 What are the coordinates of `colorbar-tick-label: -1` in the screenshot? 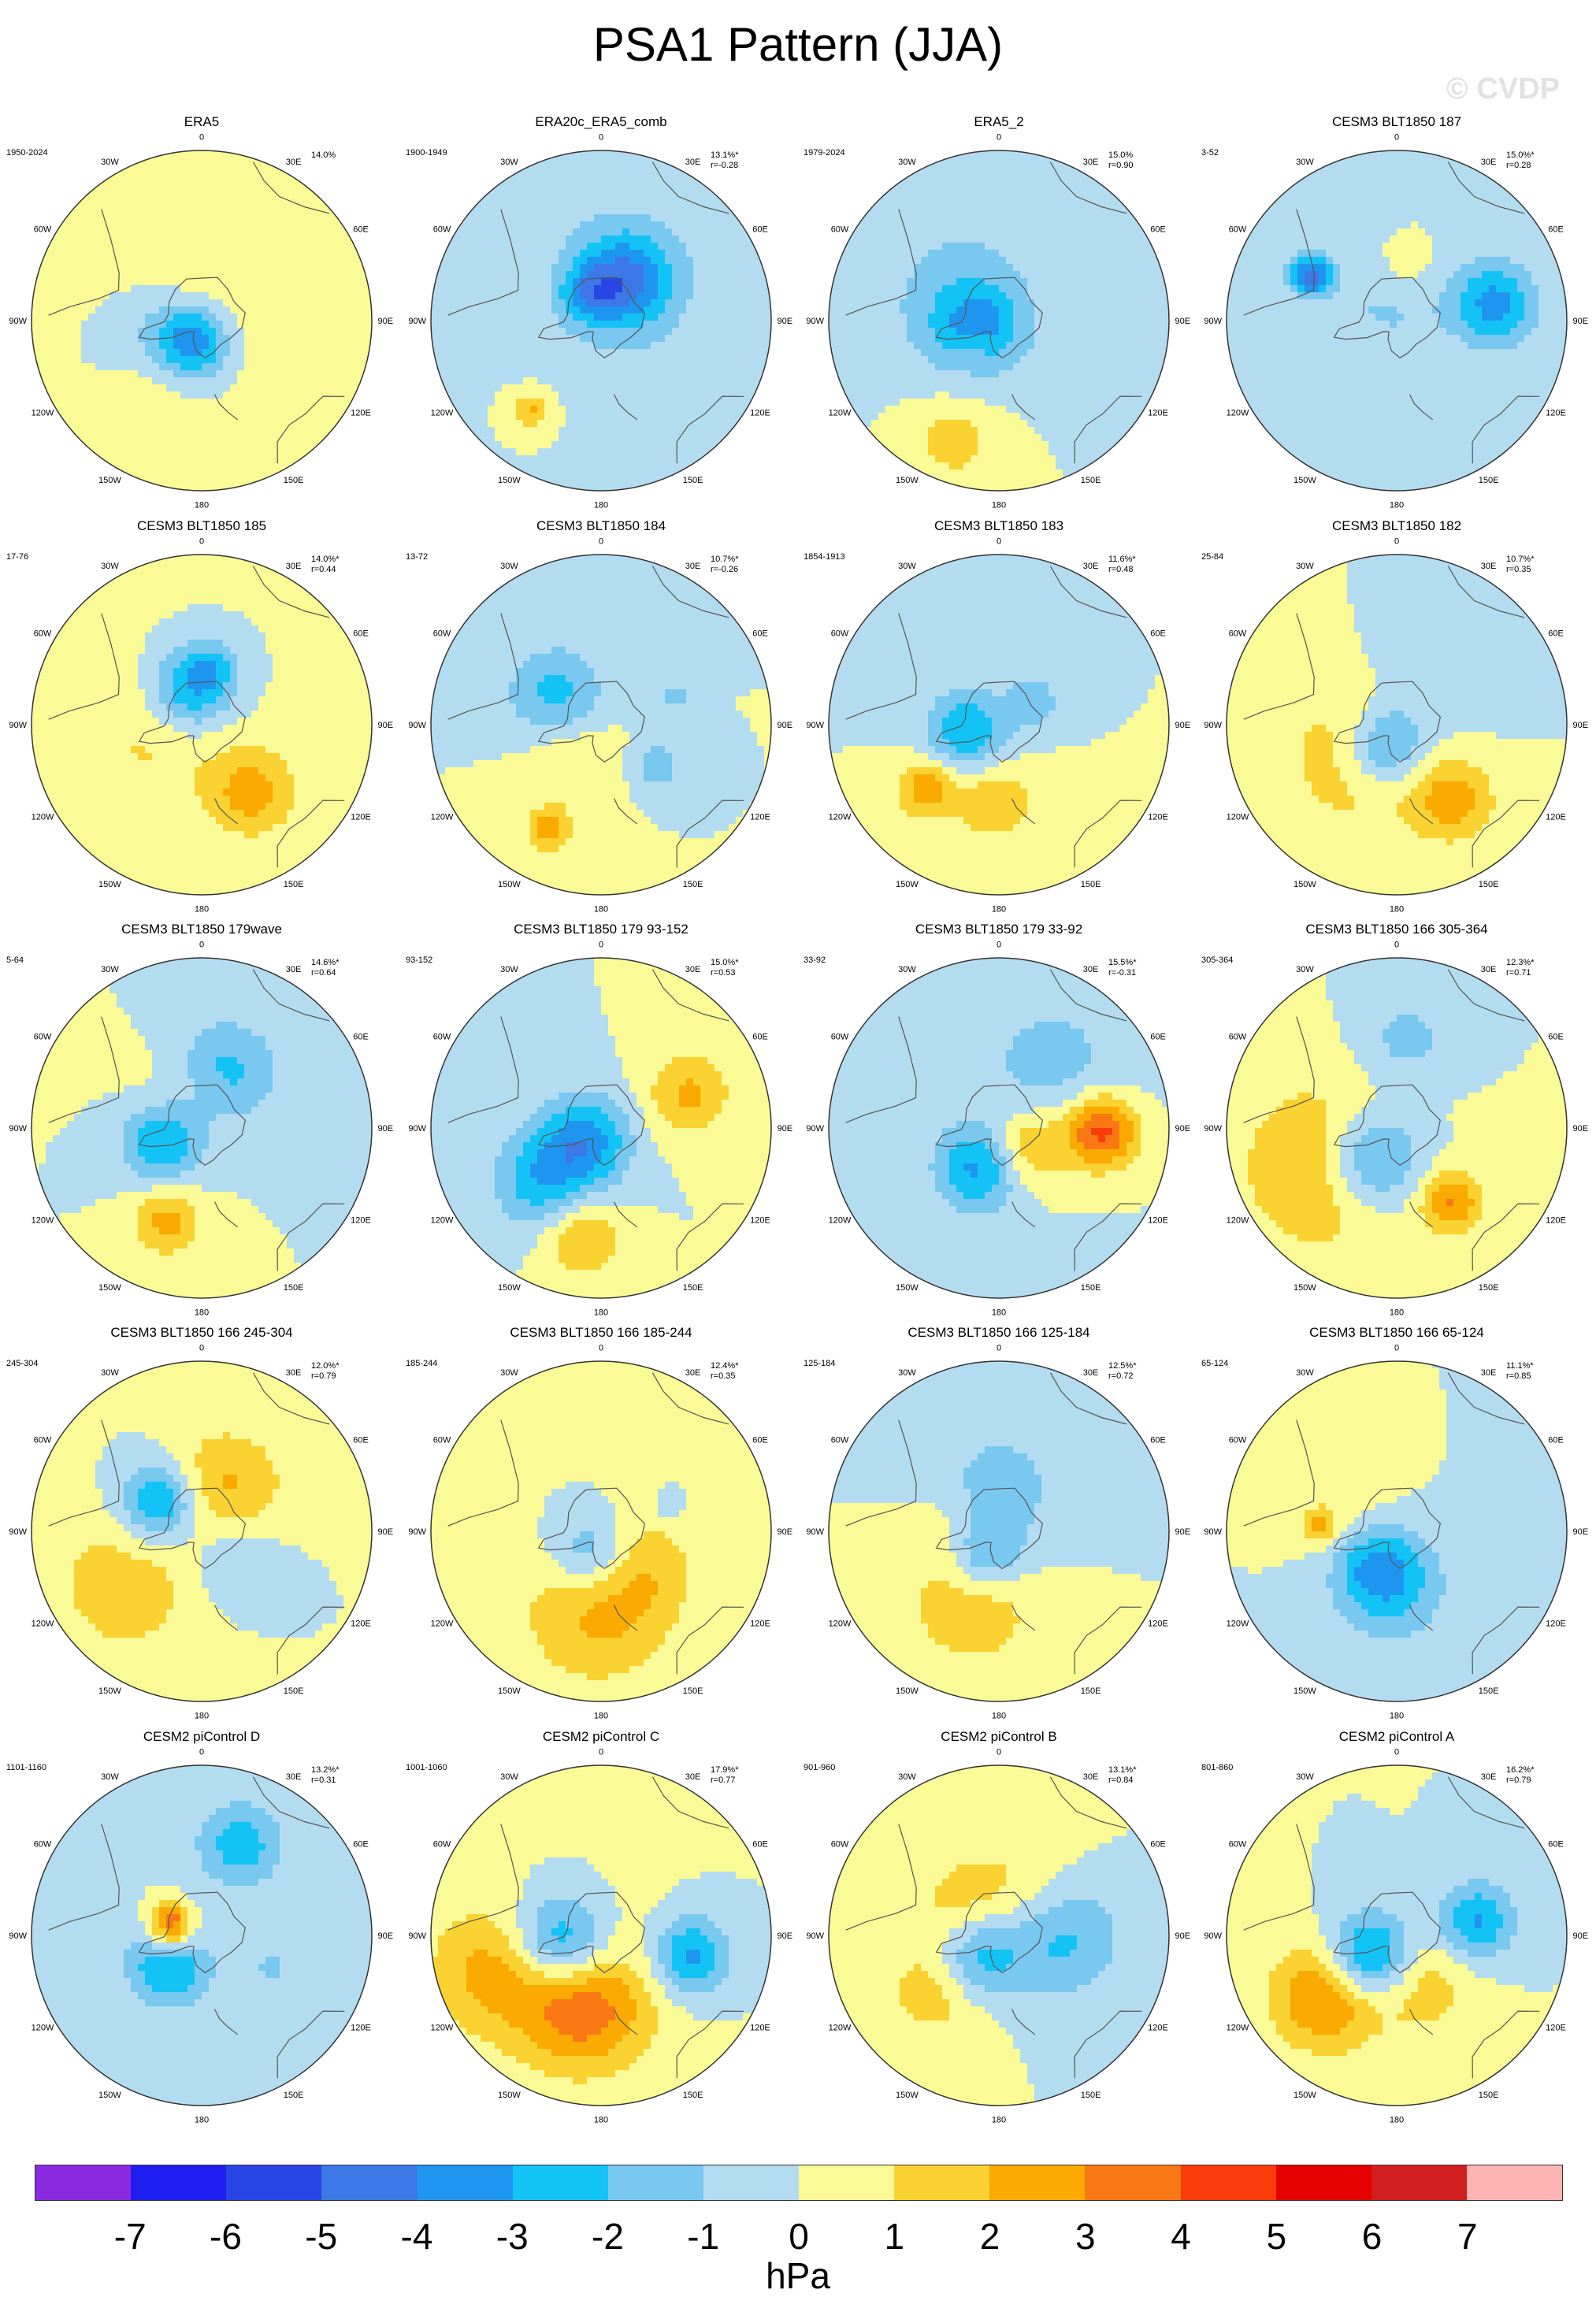 It's located at (703, 2236).